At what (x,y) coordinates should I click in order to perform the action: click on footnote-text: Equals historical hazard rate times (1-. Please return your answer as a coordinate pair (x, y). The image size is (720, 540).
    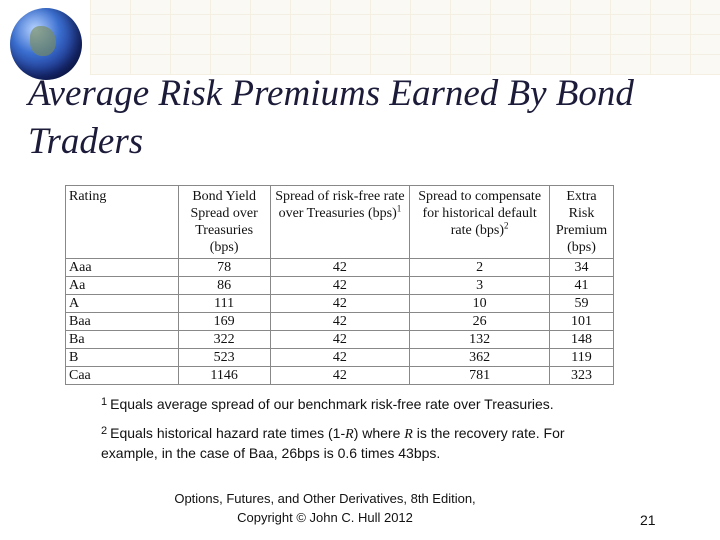
    Looking at the image, I should click on (228, 433).